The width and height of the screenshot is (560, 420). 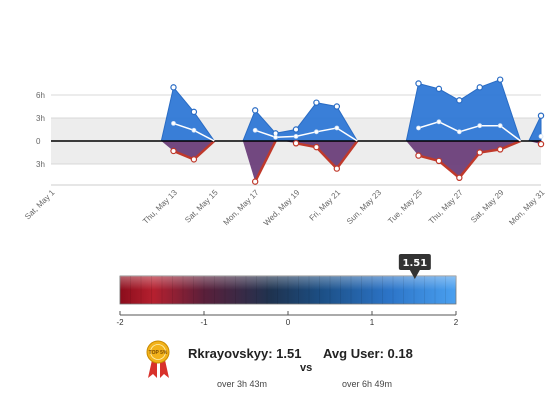 What do you see at coordinates (204, 322) in the screenshot?
I see `scale-tick-label: -1` at bounding box center [204, 322].